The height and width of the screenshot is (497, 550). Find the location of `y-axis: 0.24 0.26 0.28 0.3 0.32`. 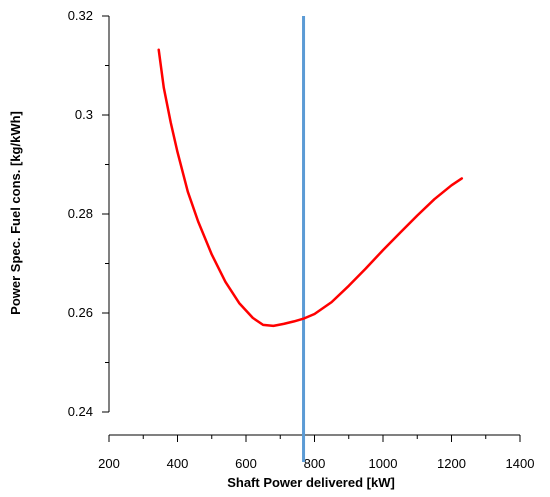

y-axis: 0.24 0.26 0.28 0.3 0.32 is located at coordinates (89, 213).